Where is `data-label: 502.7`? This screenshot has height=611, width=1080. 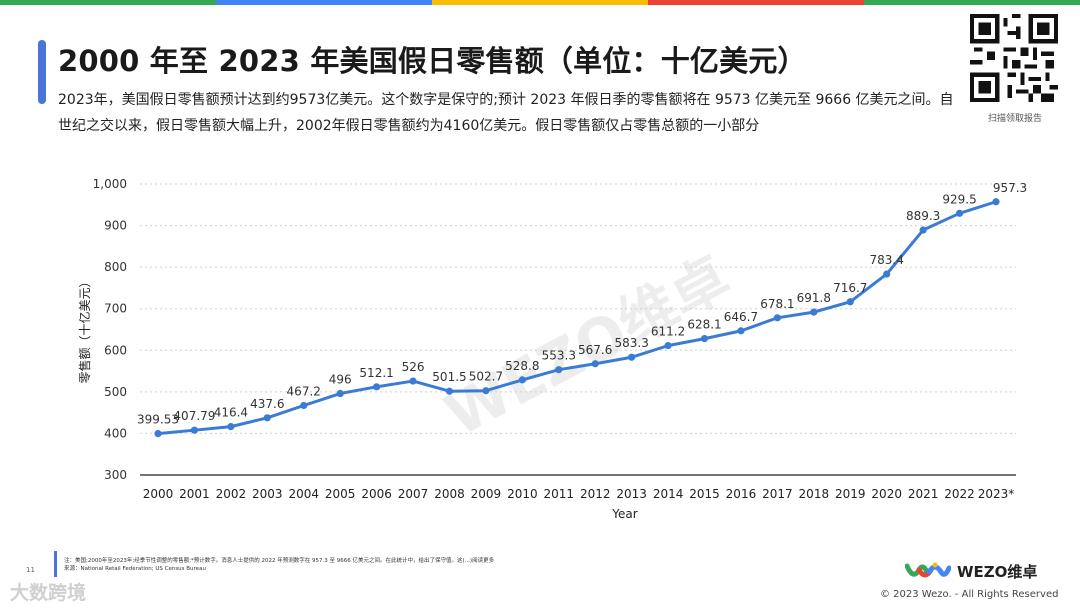 data-label: 502.7 is located at coordinates (486, 377).